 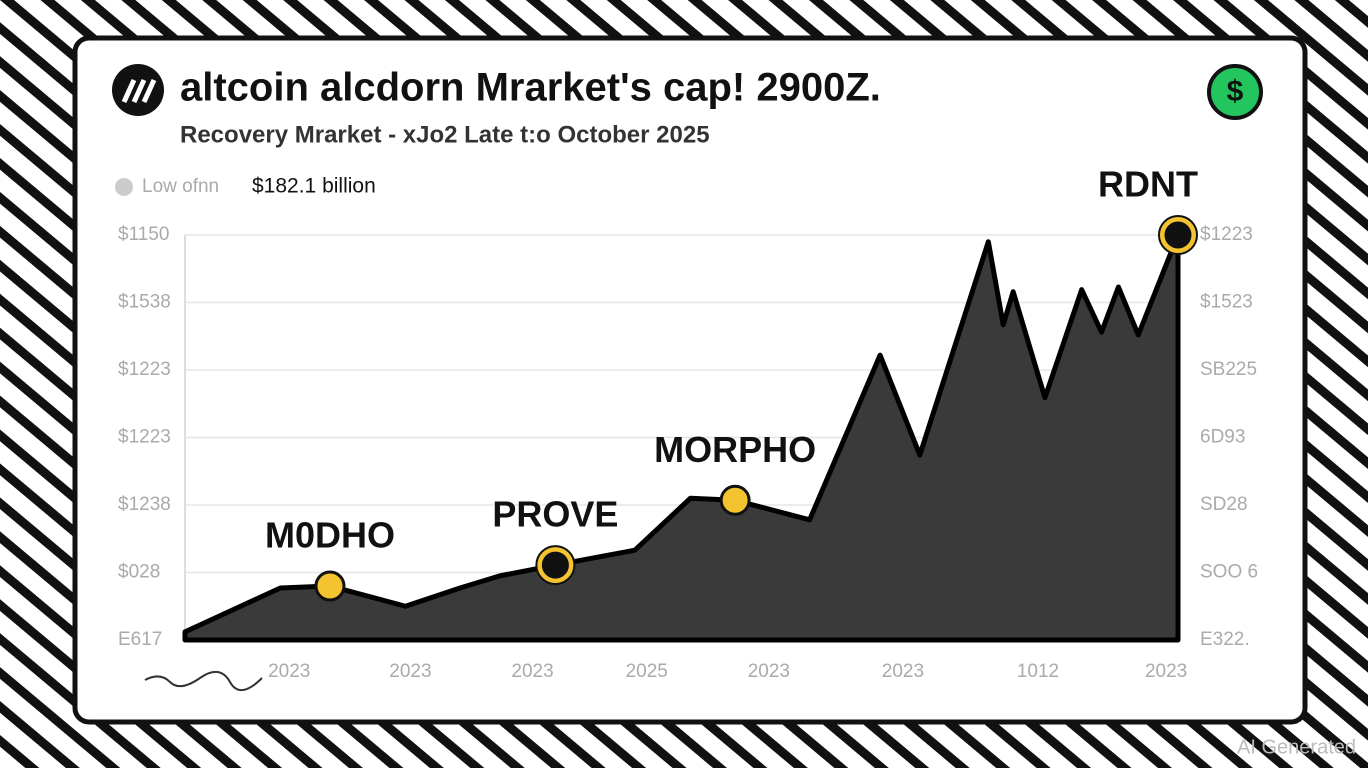 I want to click on watermark: AI Generated, so click(x=1296, y=747).